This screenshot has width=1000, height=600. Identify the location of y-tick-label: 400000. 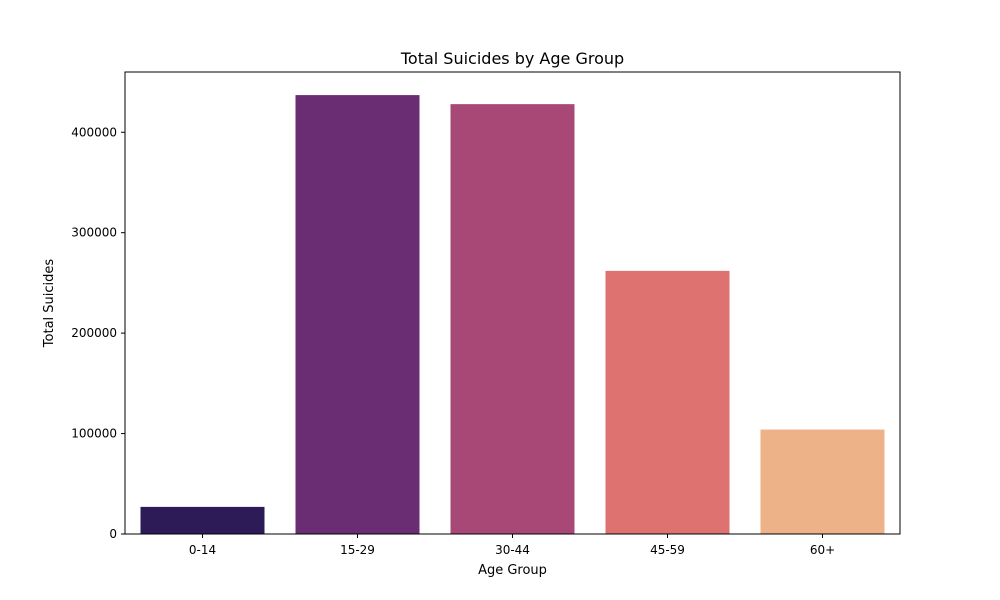
(94, 132).